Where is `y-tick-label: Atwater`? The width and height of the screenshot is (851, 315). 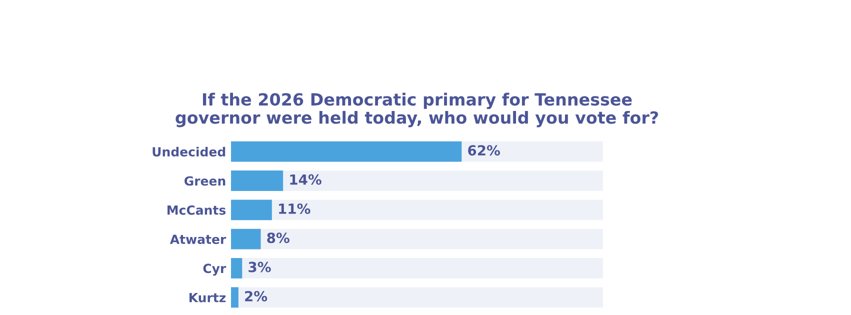
y-tick-label: Atwater is located at coordinates (198, 239).